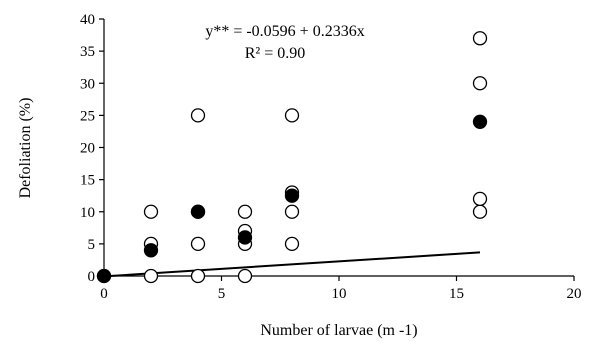 This screenshot has height=345, width=592. Describe the element at coordinates (222, 294) in the screenshot. I see `x-tick-label: 5` at that location.